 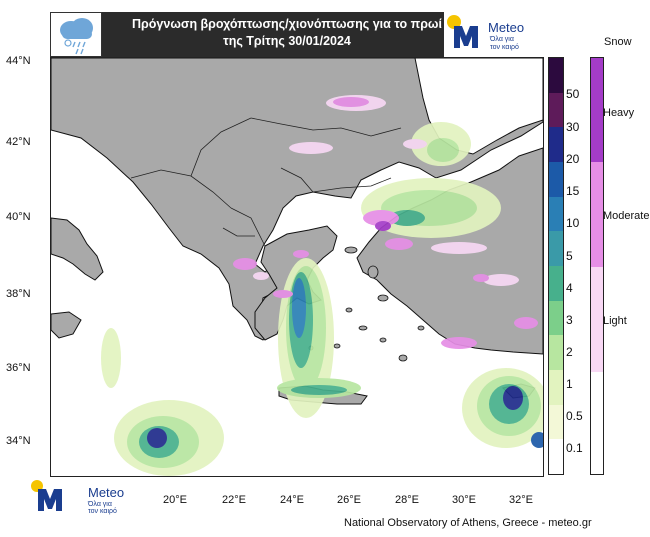 I want to click on lon-label: 20°E, so click(x=175, y=500).